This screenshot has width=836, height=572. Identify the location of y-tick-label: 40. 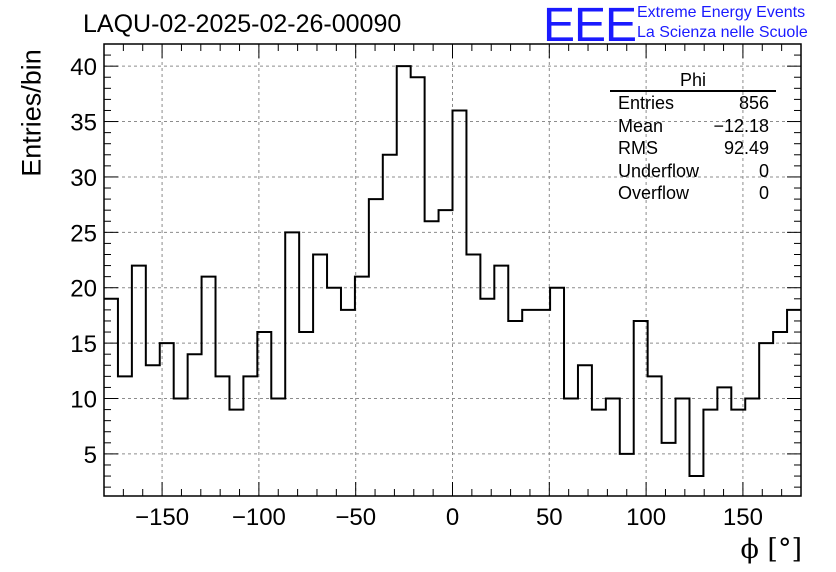
(83, 67).